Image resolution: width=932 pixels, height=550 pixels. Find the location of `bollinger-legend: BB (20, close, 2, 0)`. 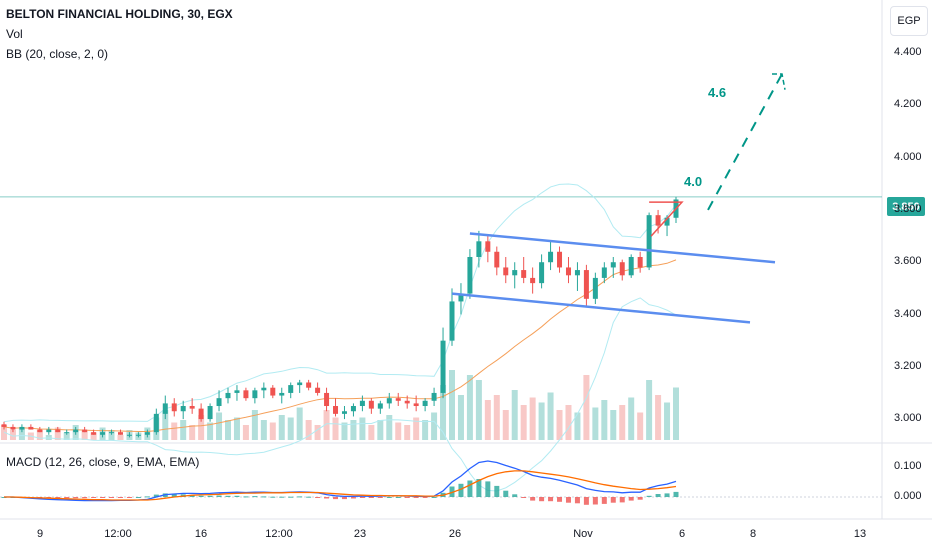

bollinger-legend: BB (20, close, 2, 0) is located at coordinates (57, 54).